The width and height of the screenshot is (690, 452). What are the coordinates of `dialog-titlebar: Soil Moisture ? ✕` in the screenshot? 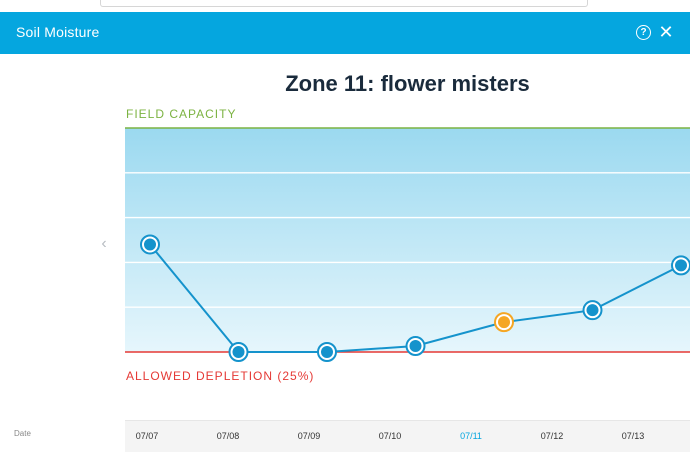 It's located at (345, 33).